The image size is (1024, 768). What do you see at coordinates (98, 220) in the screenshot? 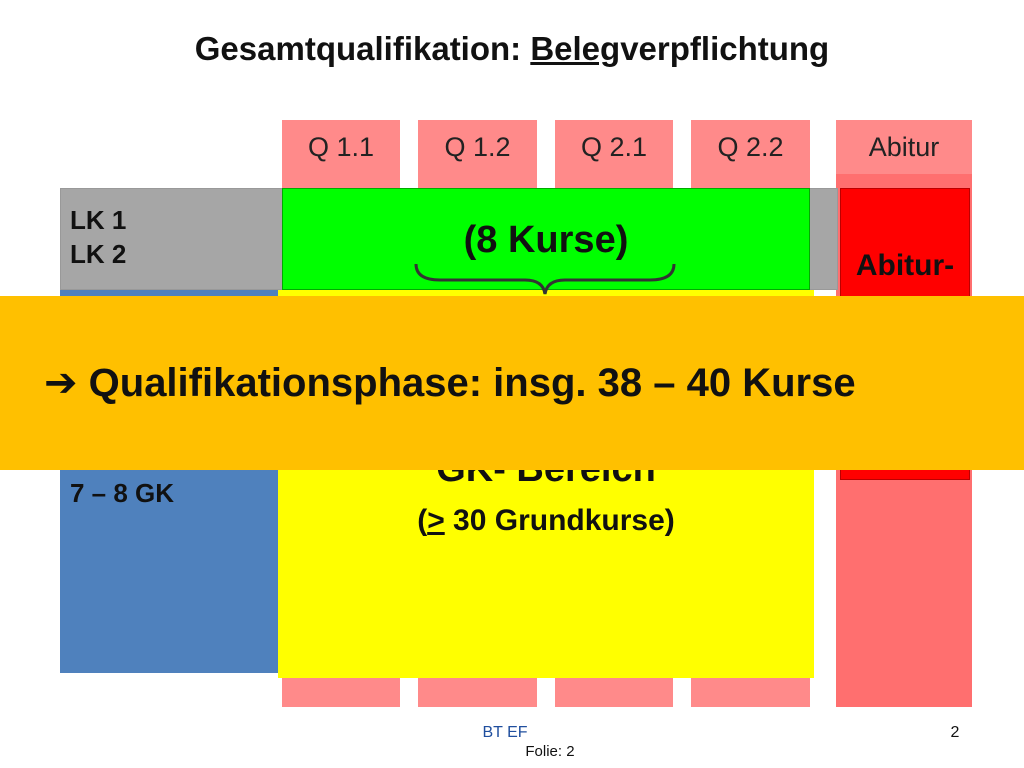
I see `lk1: LK 1` at bounding box center [98, 220].